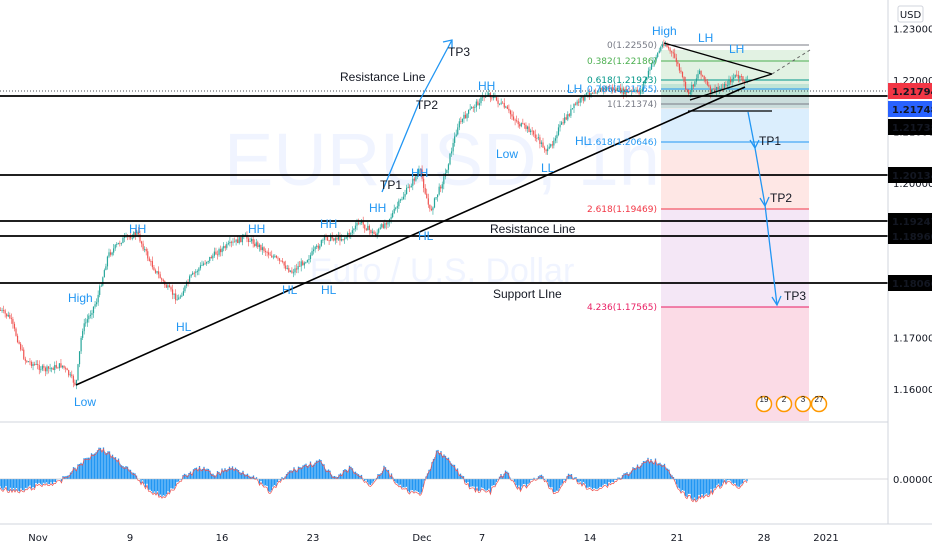 This screenshot has height=555, width=932. Describe the element at coordinates (764, 399) in the screenshot. I see `event-badge-count: 19` at that location.